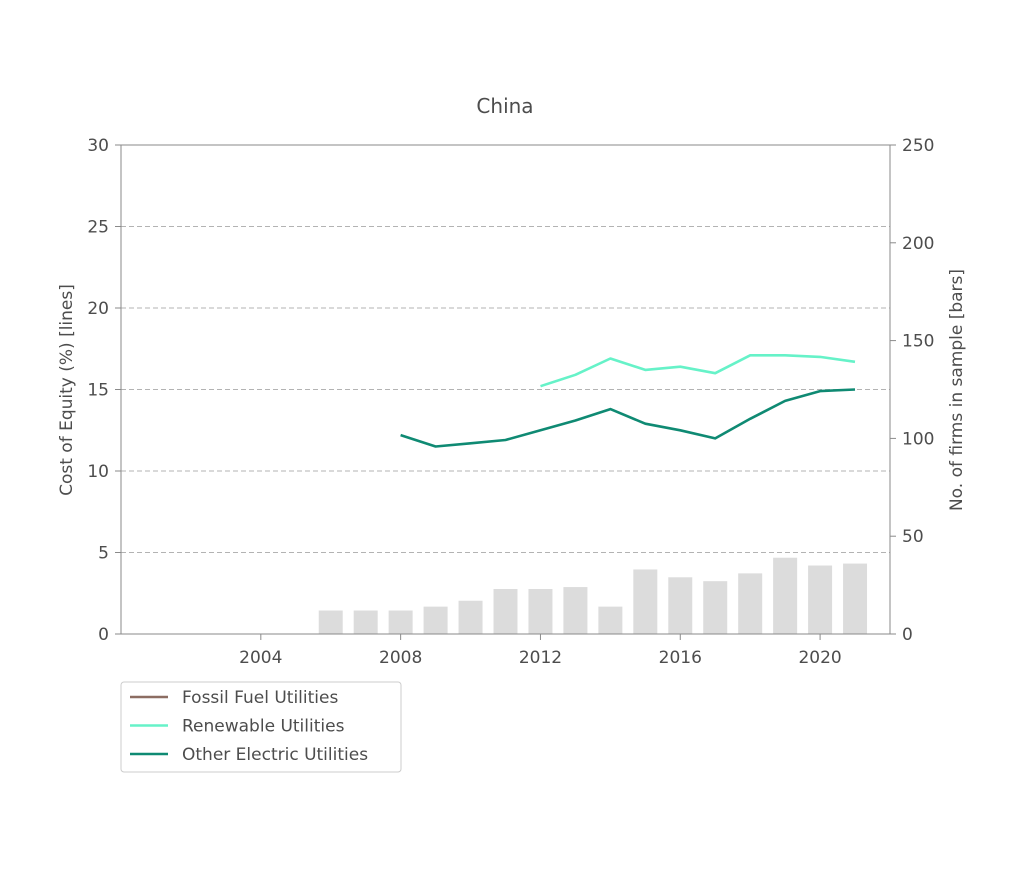 The height and width of the screenshot is (870, 1024). I want to click on y2-tick-label: 250, so click(918, 146).